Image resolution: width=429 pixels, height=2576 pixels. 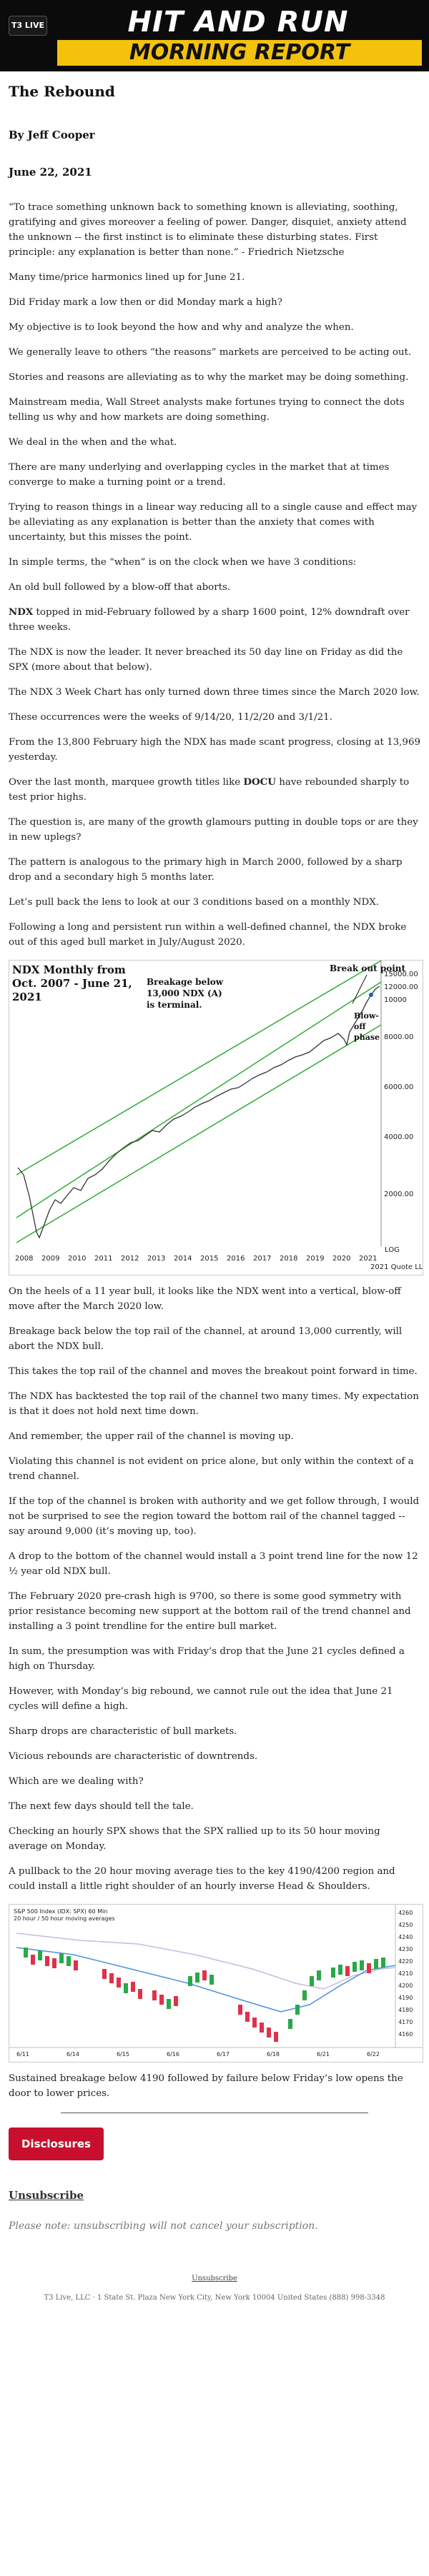 I want to click on spx-date-tick: 6/21, so click(x=323, y=2054).